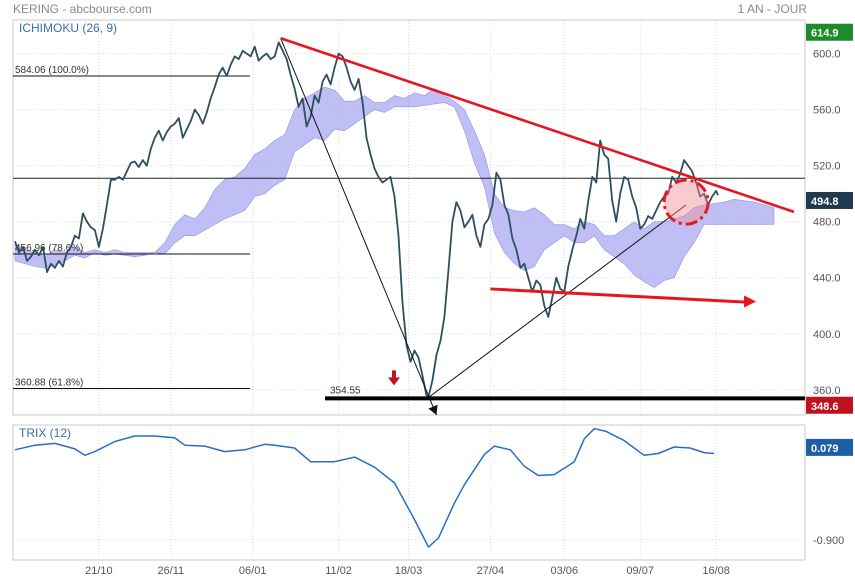 This screenshot has height=580, width=855. I want to click on down-marker-stem, so click(394, 374).